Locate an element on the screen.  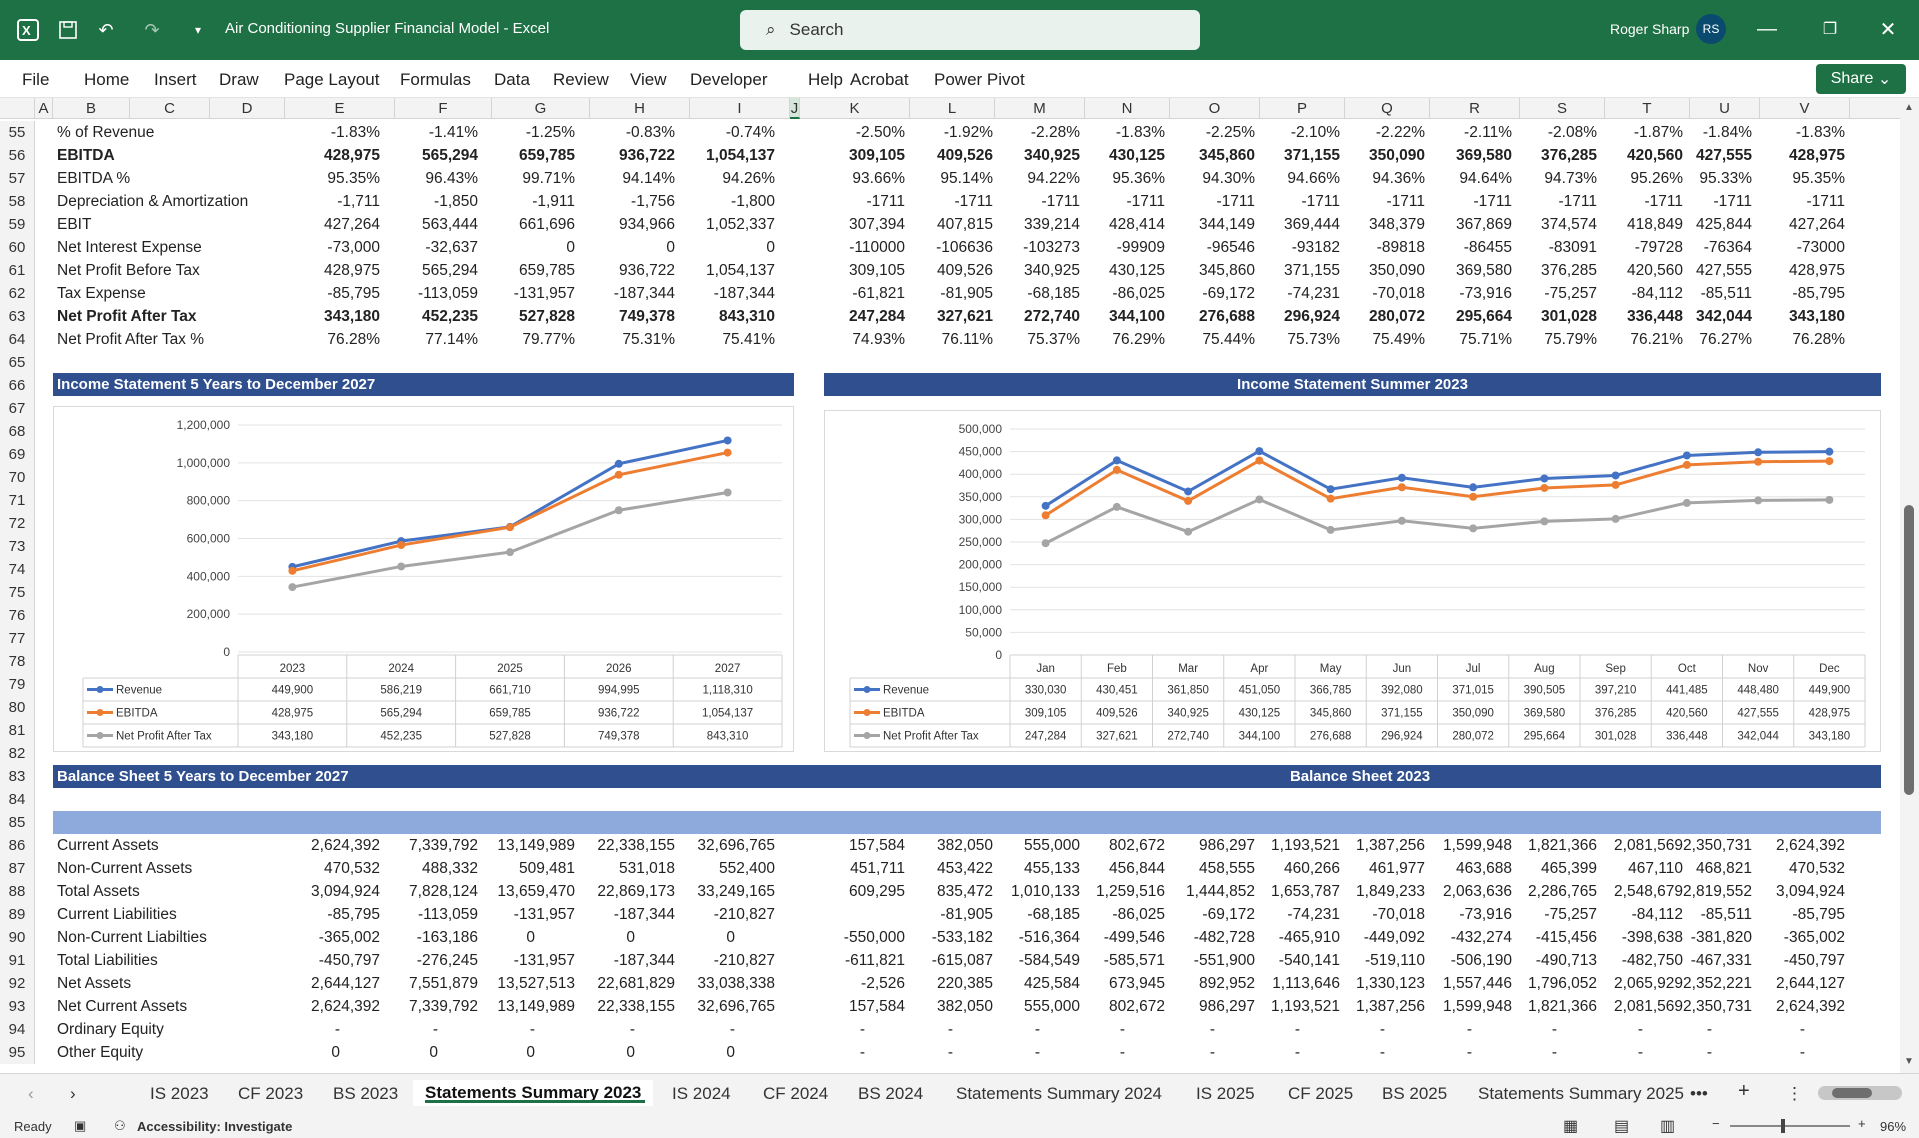
accessibility-icon: ⚇ is located at coordinates (120, 1125).